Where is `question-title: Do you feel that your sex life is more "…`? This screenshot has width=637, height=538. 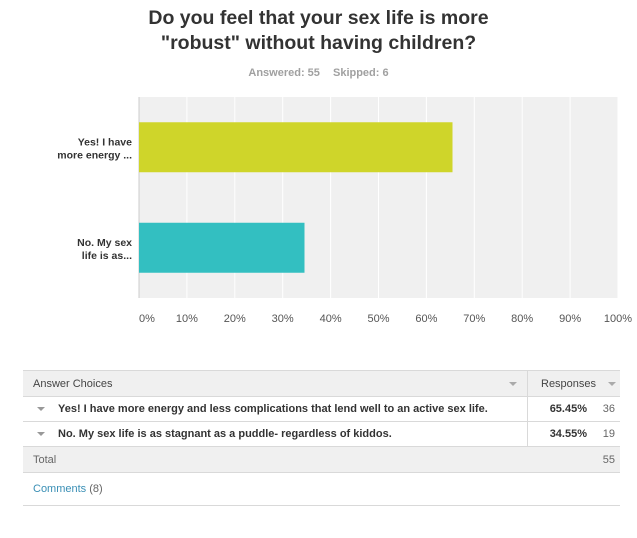 question-title: Do you feel that your sex life is more "… is located at coordinates (318, 31).